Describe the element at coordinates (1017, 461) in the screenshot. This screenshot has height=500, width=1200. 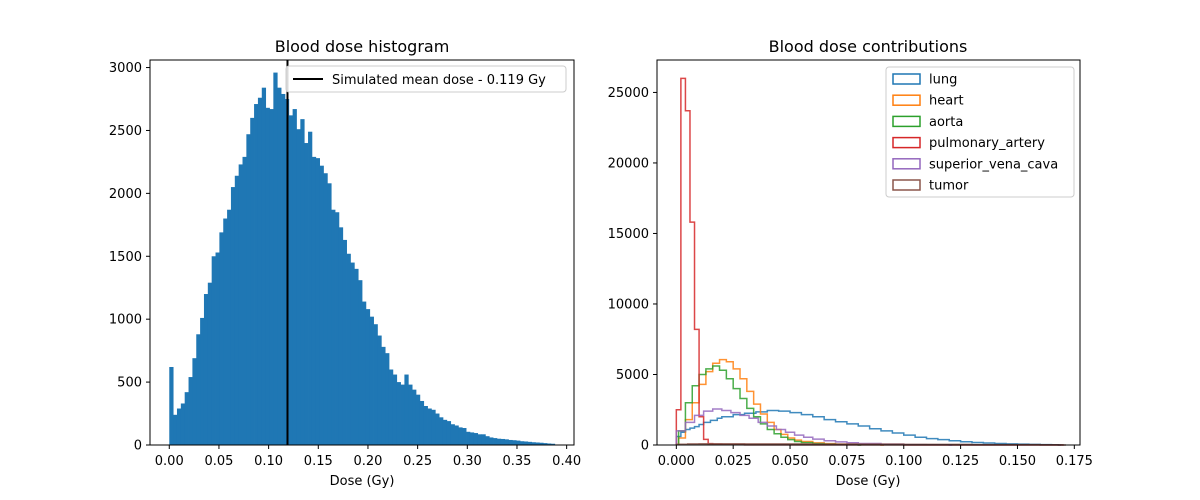
I see `x-tick-label: 0.150` at that location.